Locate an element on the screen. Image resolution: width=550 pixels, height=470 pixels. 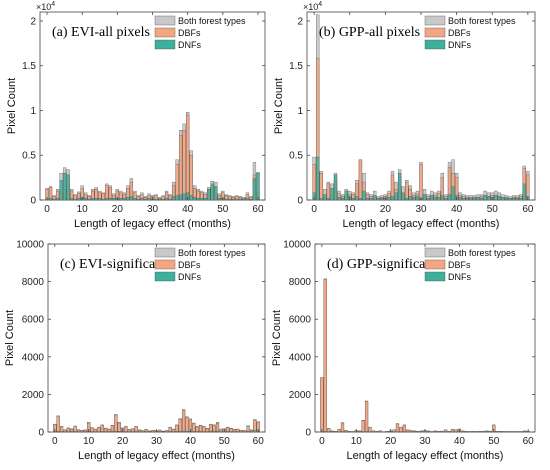
x-axis-label: Length of legacy effect (months) is located at coordinates (421, 224).